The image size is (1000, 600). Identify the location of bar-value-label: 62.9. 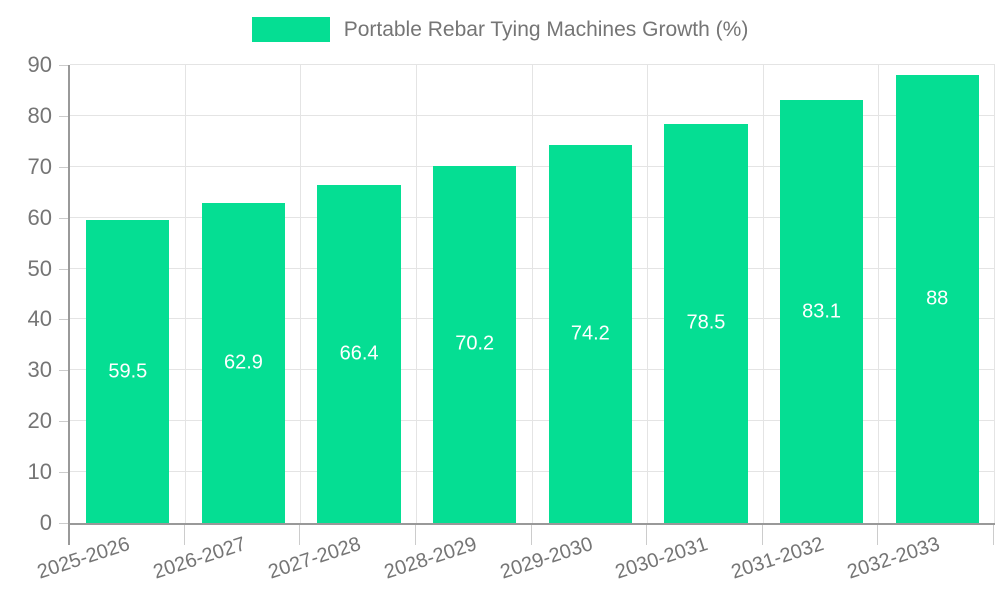
(243, 362).